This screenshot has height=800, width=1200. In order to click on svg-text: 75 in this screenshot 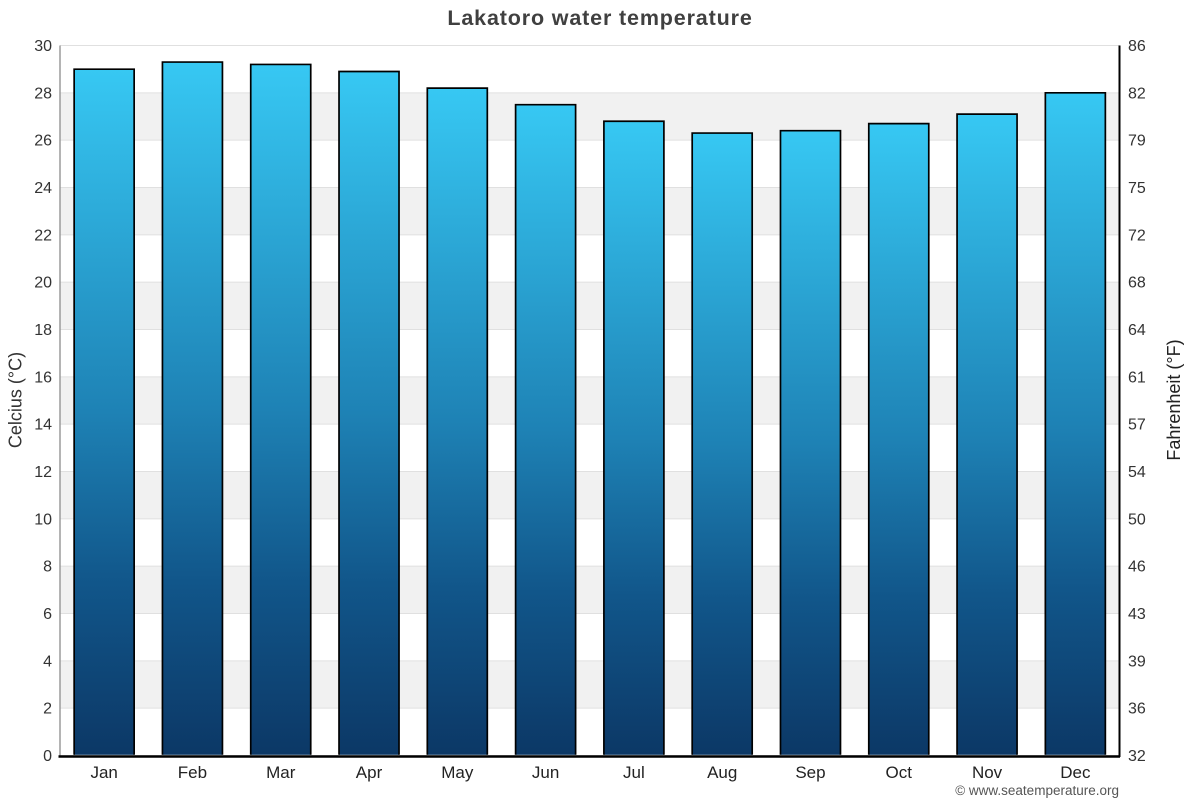, I will do `click(1137, 188)`.